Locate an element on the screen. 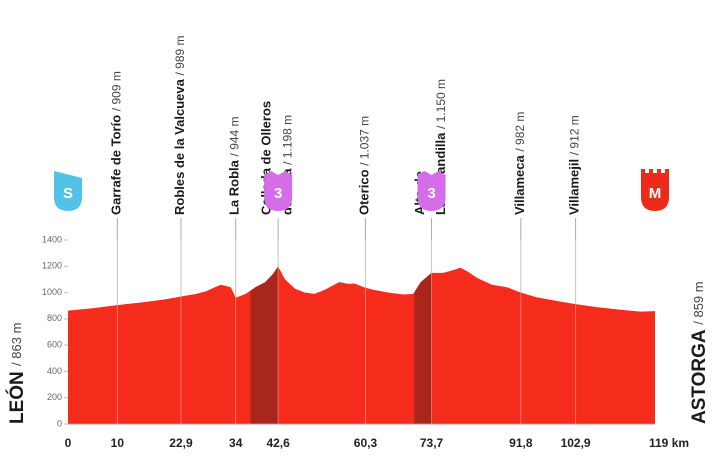  y-tick-label: 0 is located at coordinates (59, 423).